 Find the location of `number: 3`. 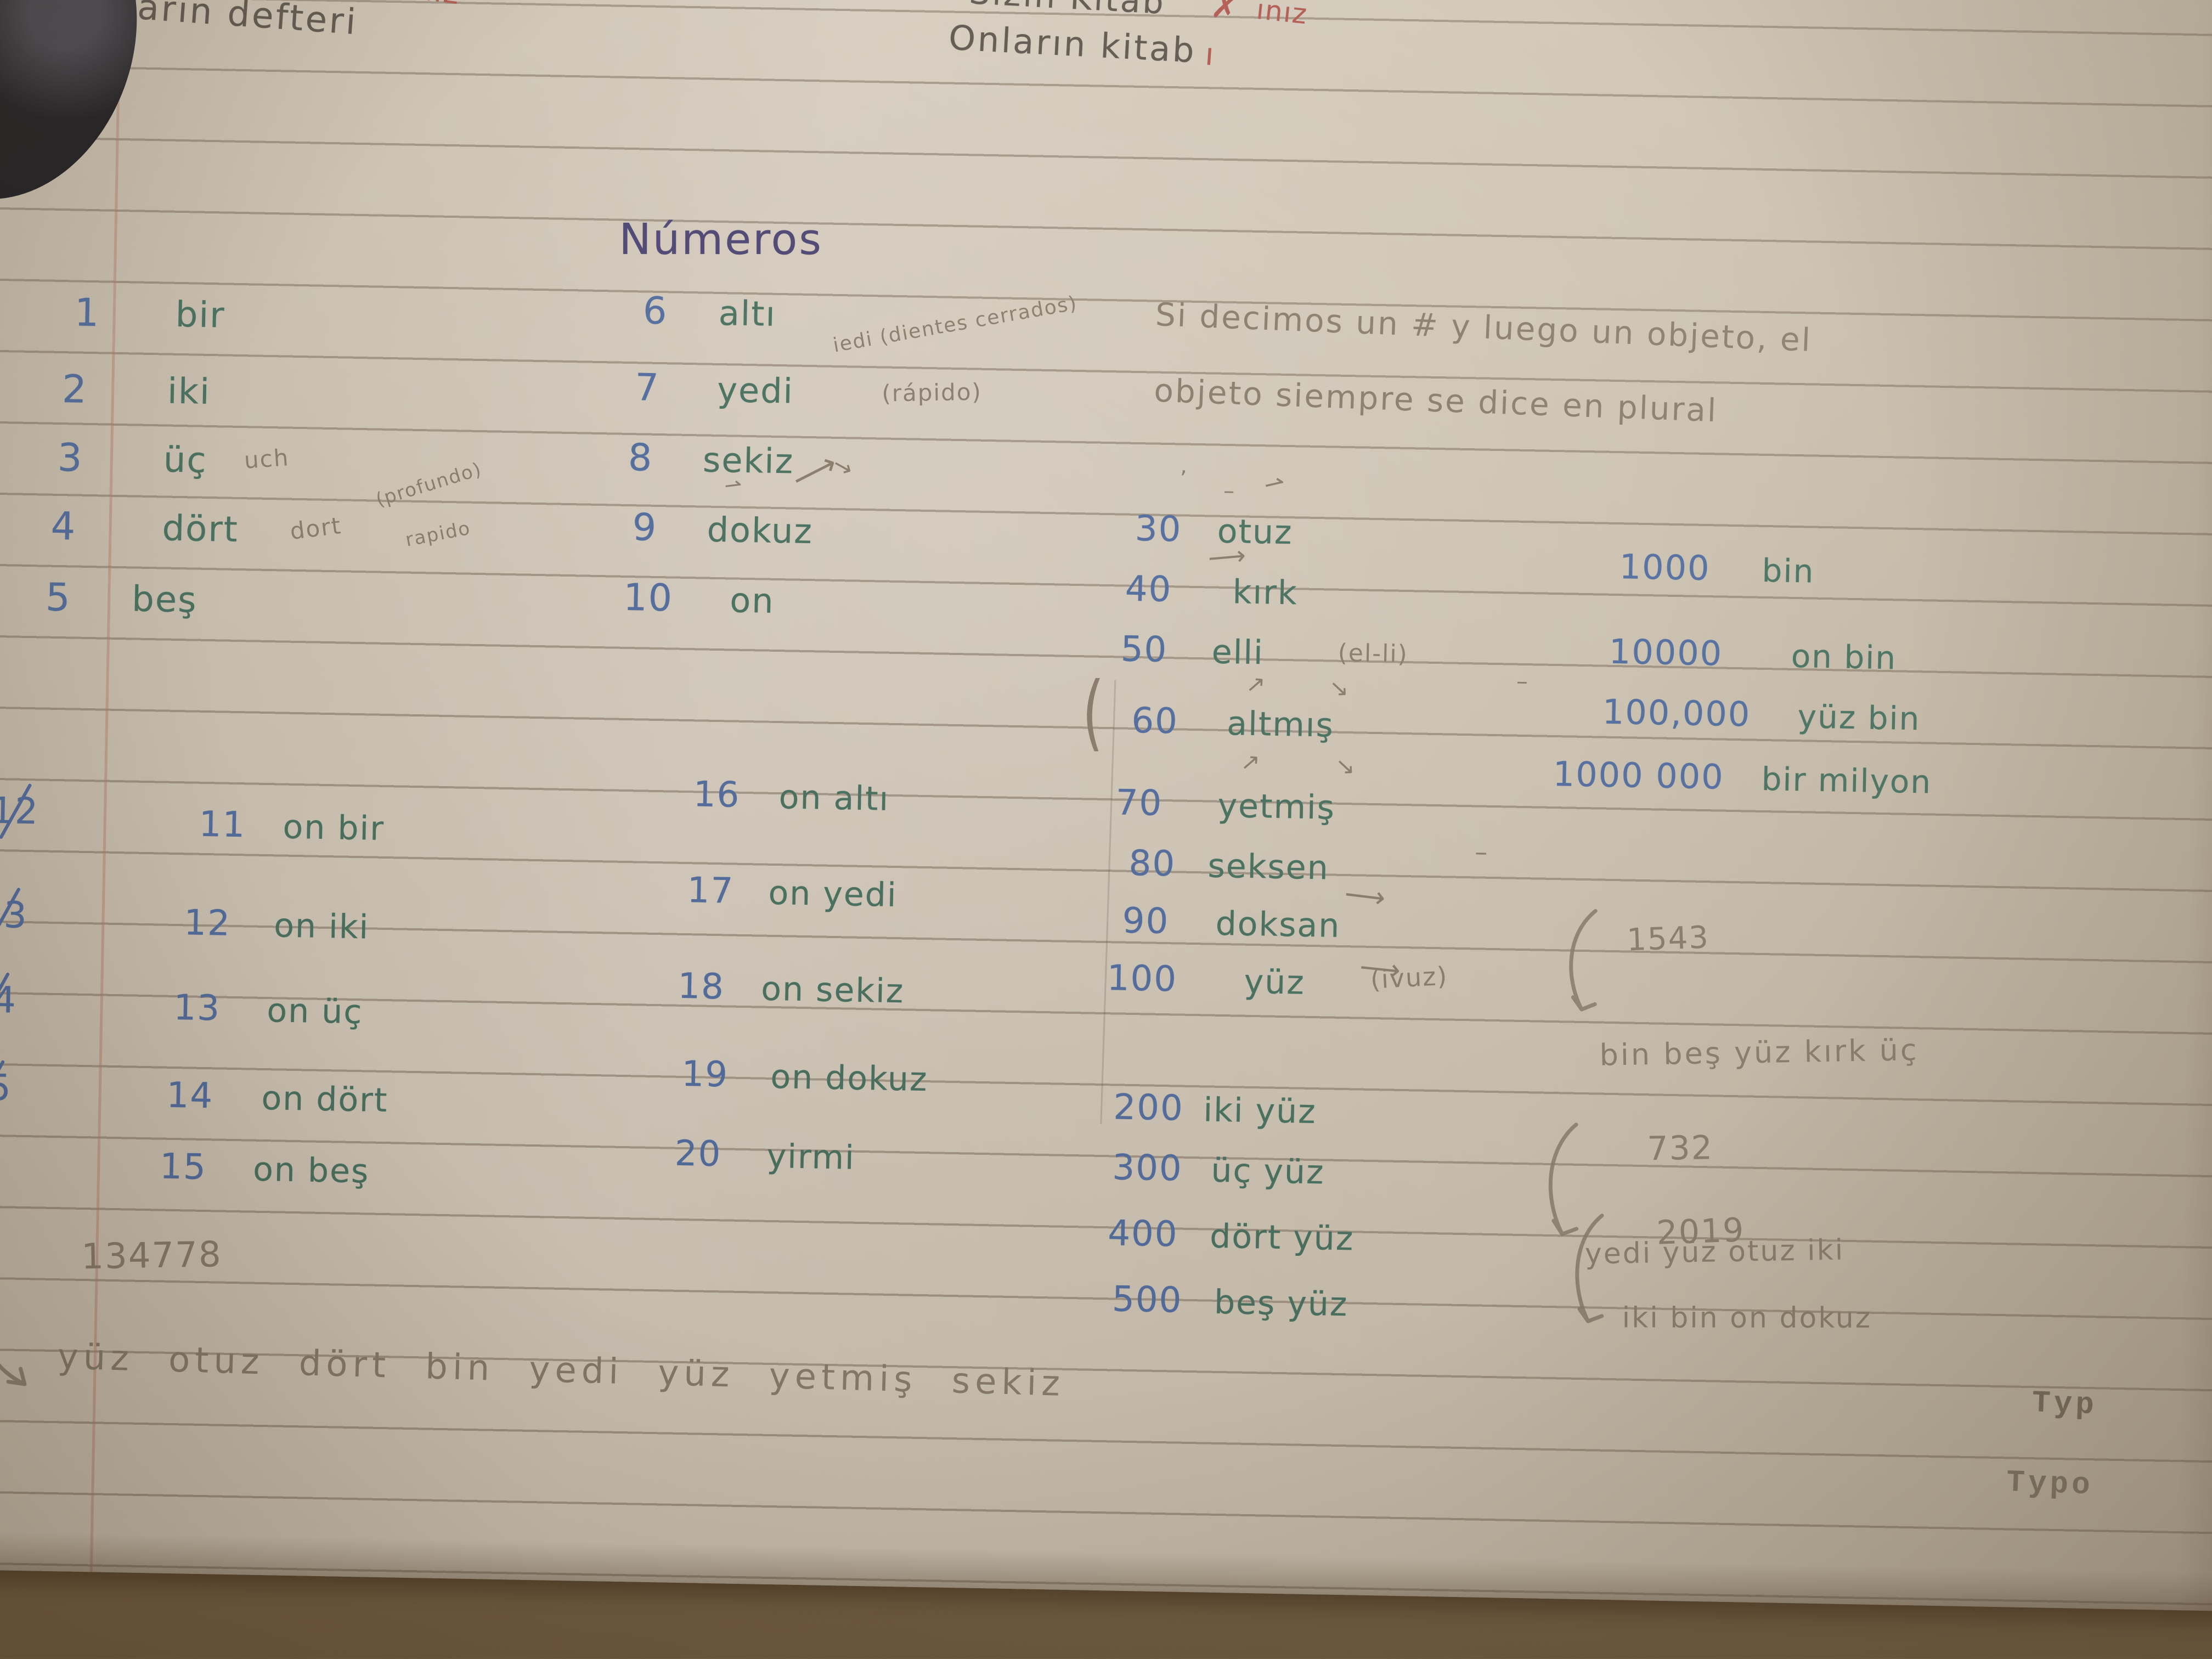

number: 3 is located at coordinates (70, 458).